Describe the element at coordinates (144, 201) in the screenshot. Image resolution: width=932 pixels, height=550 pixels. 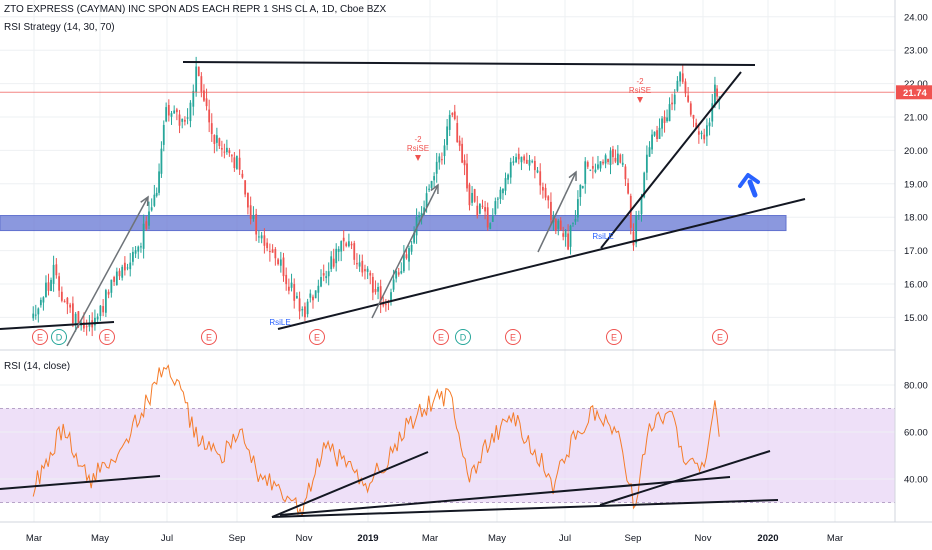
I see `gray-arrow-1-head` at that location.